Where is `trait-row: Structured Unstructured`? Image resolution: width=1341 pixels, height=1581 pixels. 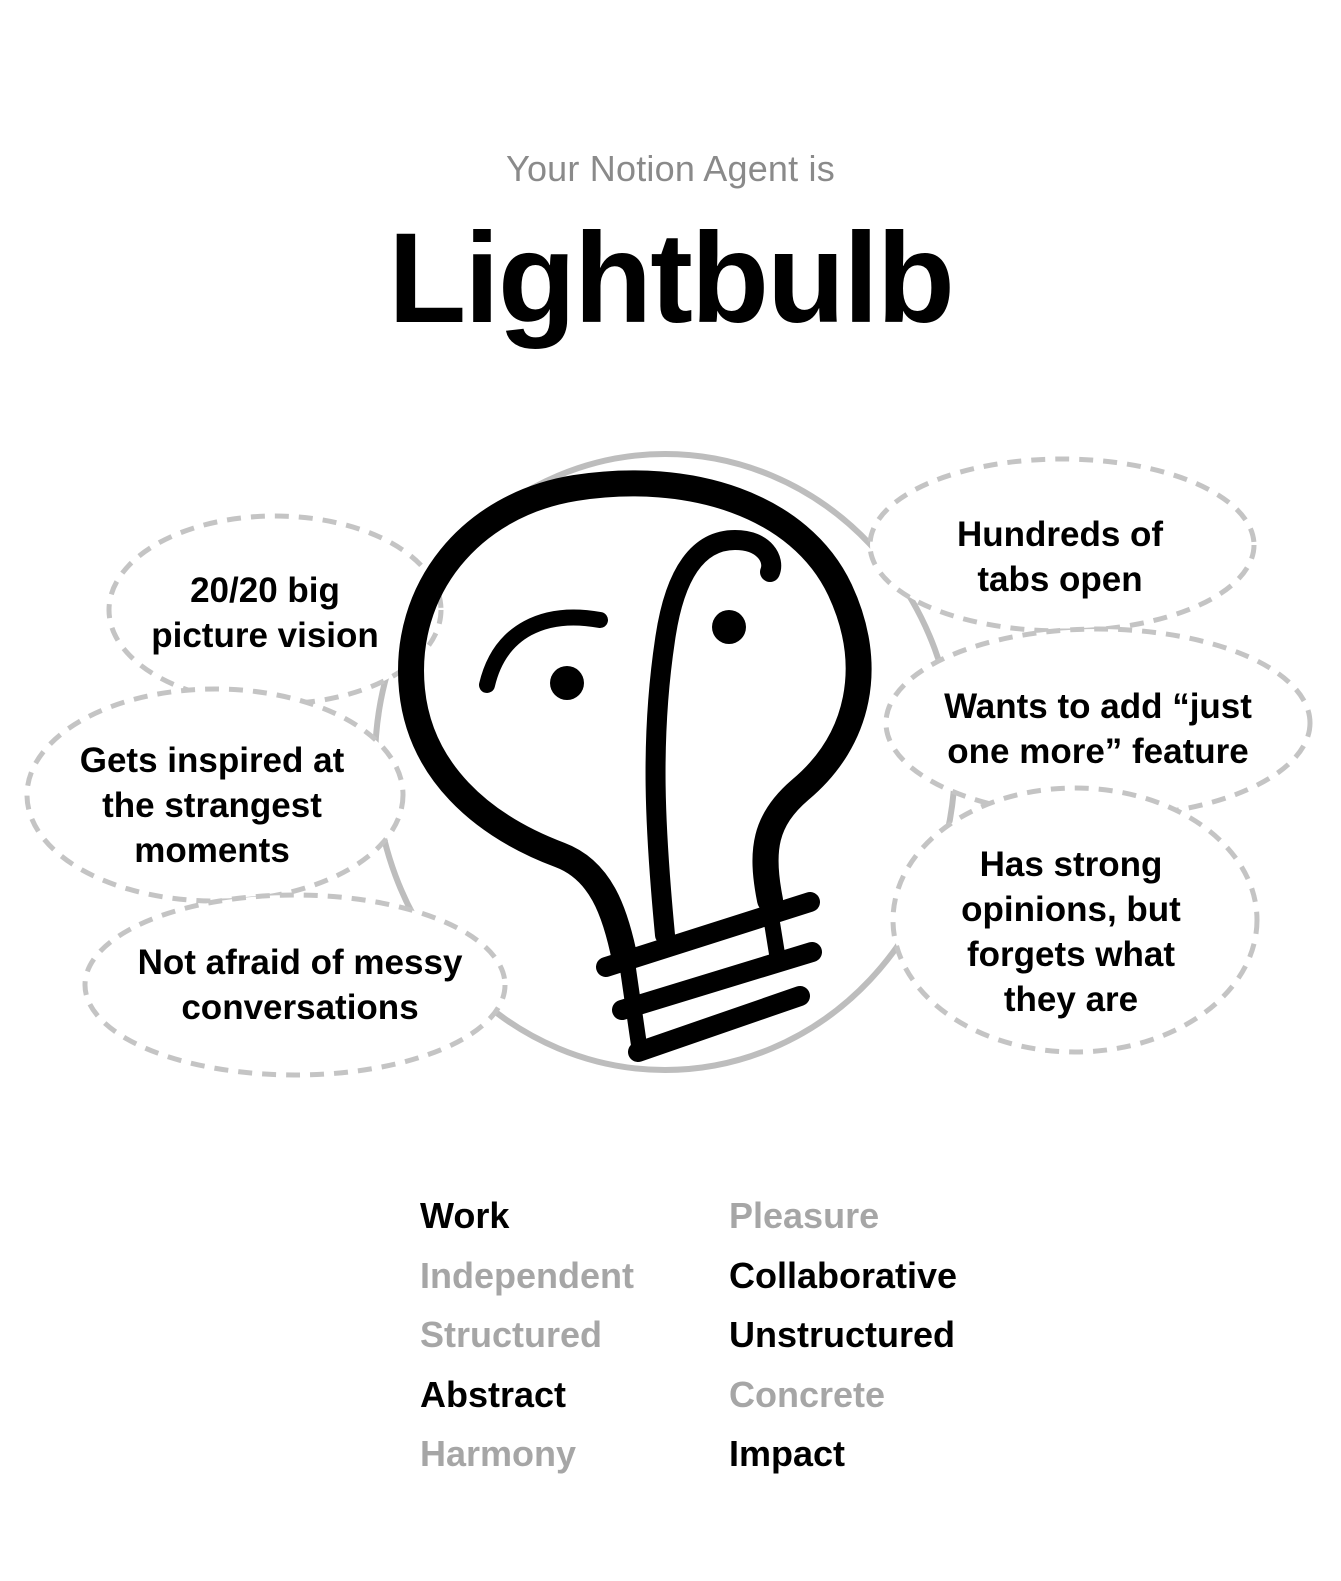
trait-row: Structured Unstructured is located at coordinates (730, 1339).